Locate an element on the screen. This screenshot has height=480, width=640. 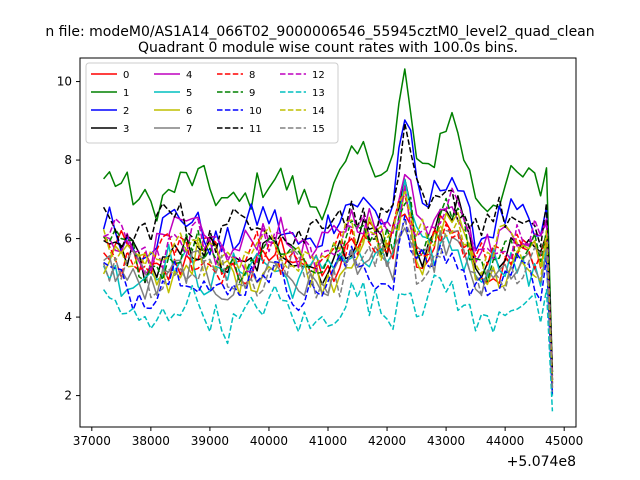
legend-label: 0 is located at coordinates (126, 75).